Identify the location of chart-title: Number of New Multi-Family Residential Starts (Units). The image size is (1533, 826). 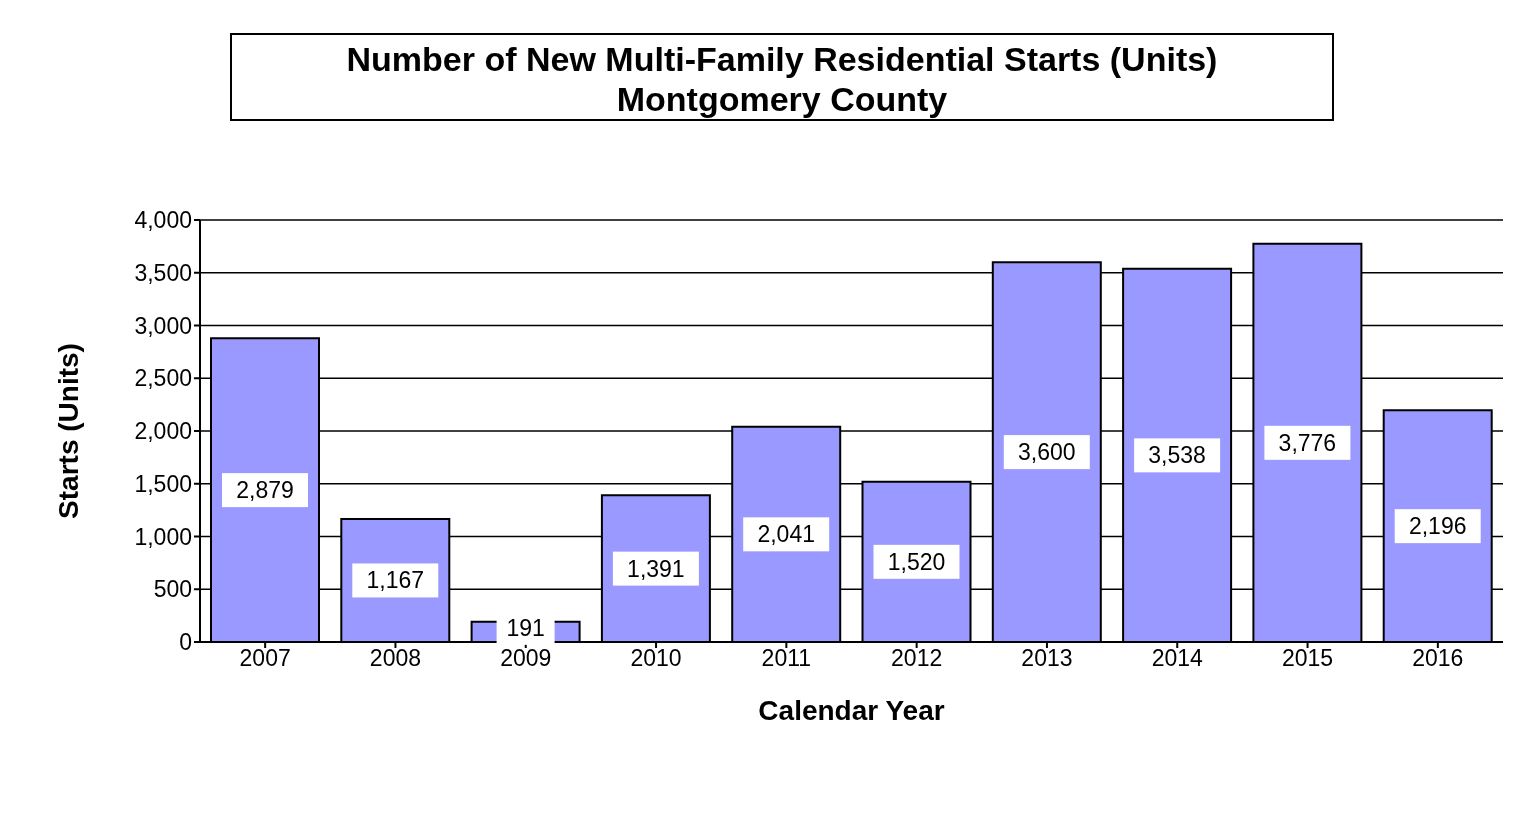
(782, 59).